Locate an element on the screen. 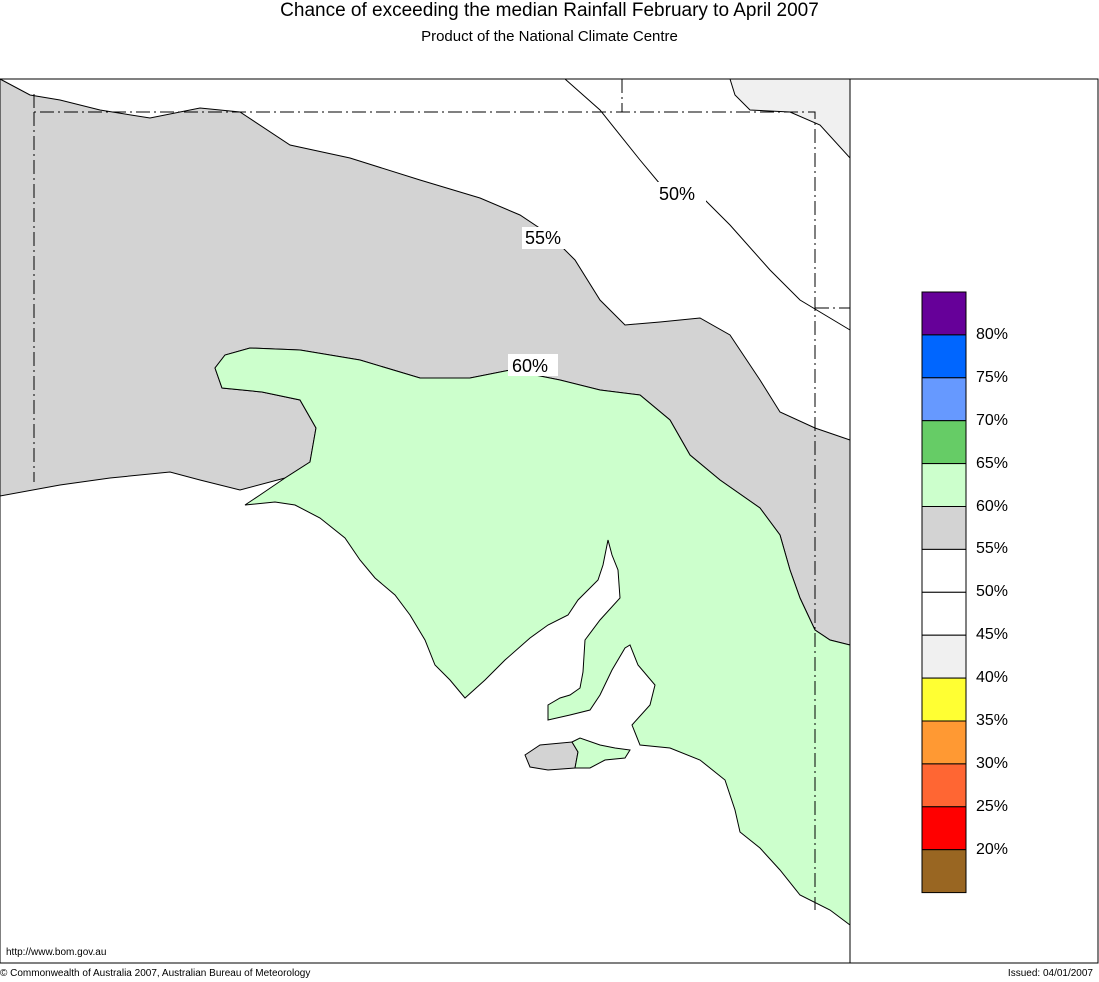 The image size is (1099, 982). legend-label: 75% is located at coordinates (992, 377).